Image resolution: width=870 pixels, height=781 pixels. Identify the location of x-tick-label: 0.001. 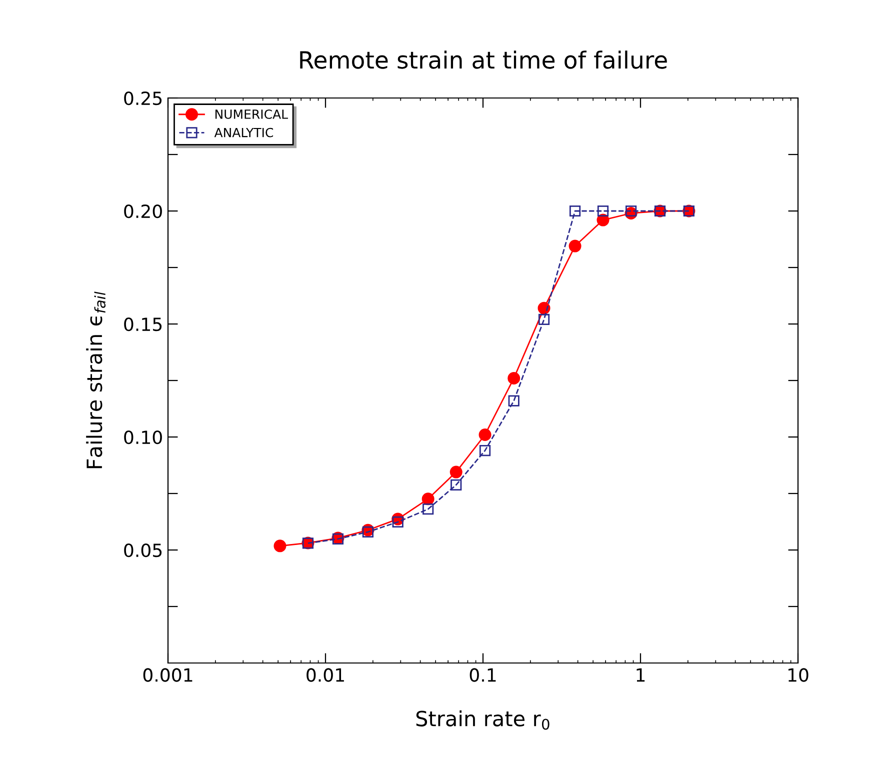
(167, 675).